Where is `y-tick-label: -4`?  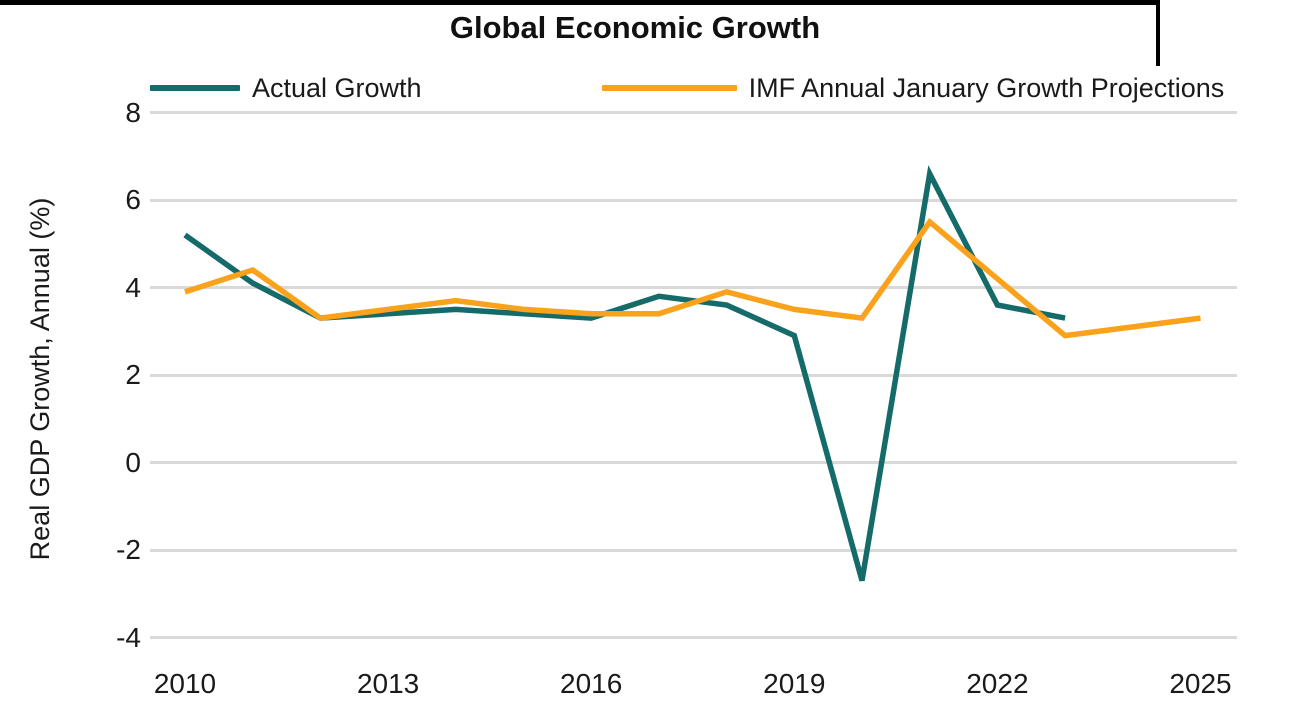
y-tick-label: -4 is located at coordinates (128, 637).